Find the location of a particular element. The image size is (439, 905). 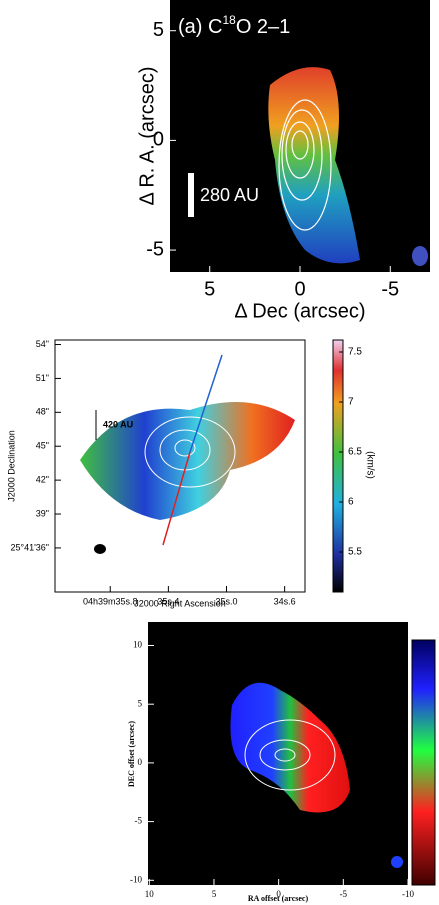

y-tick-label: 54" is located at coordinates (42, 344).